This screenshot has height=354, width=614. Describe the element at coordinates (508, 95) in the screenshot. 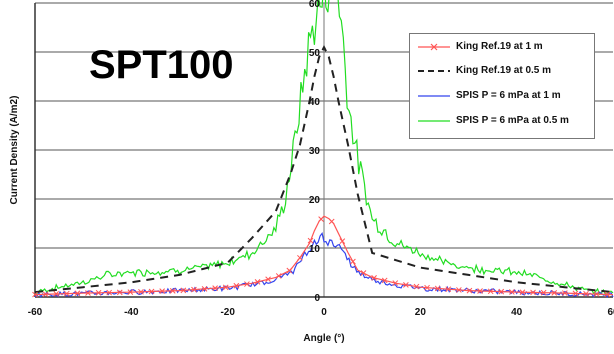

I see `legend-label: SPIS P = 6 mPa at 1 m` at that location.